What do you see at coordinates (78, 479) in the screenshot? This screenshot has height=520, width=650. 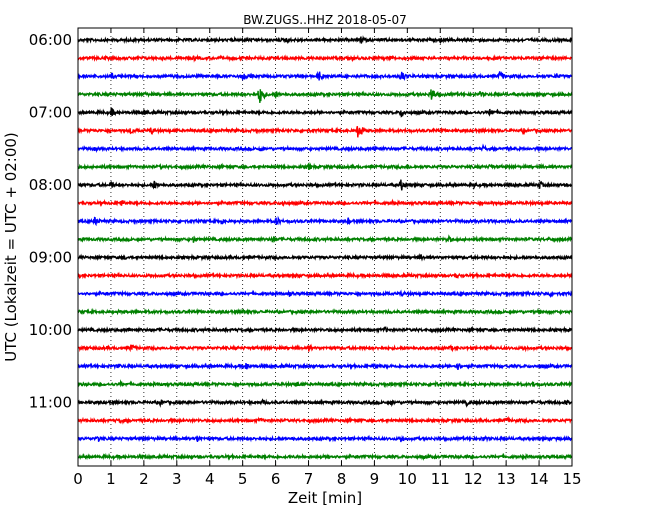 I see `x-tick-label: 0` at bounding box center [78, 479].